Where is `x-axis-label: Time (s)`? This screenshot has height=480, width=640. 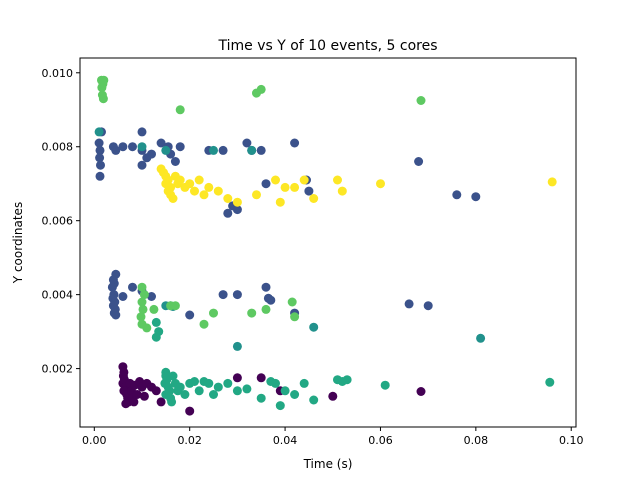
x-axis-label: Time (s) is located at coordinates (328, 464).